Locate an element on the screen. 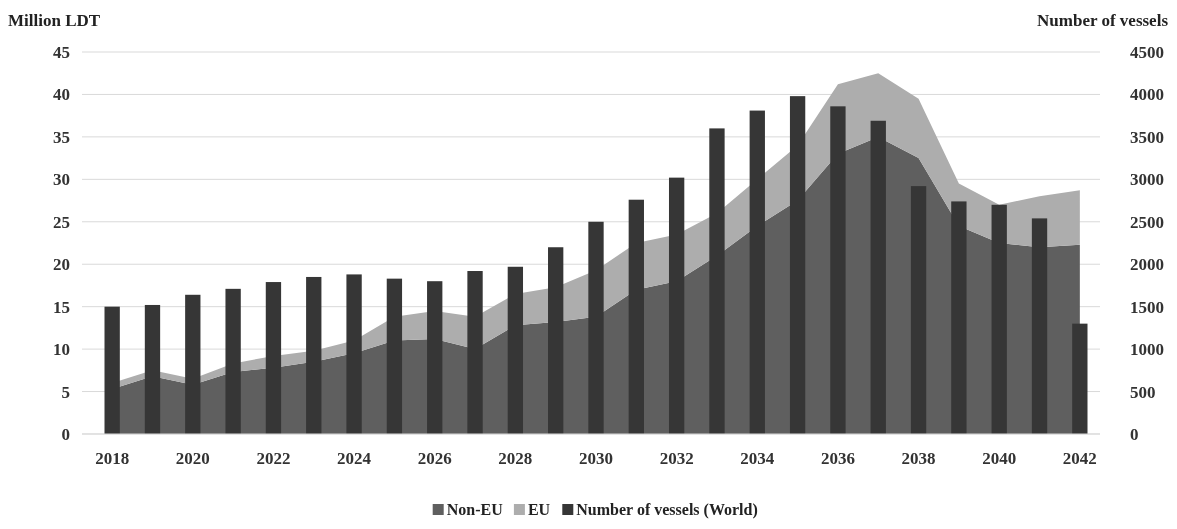 The width and height of the screenshot is (1177, 529). x-tick-label: 2036 is located at coordinates (837, 458).